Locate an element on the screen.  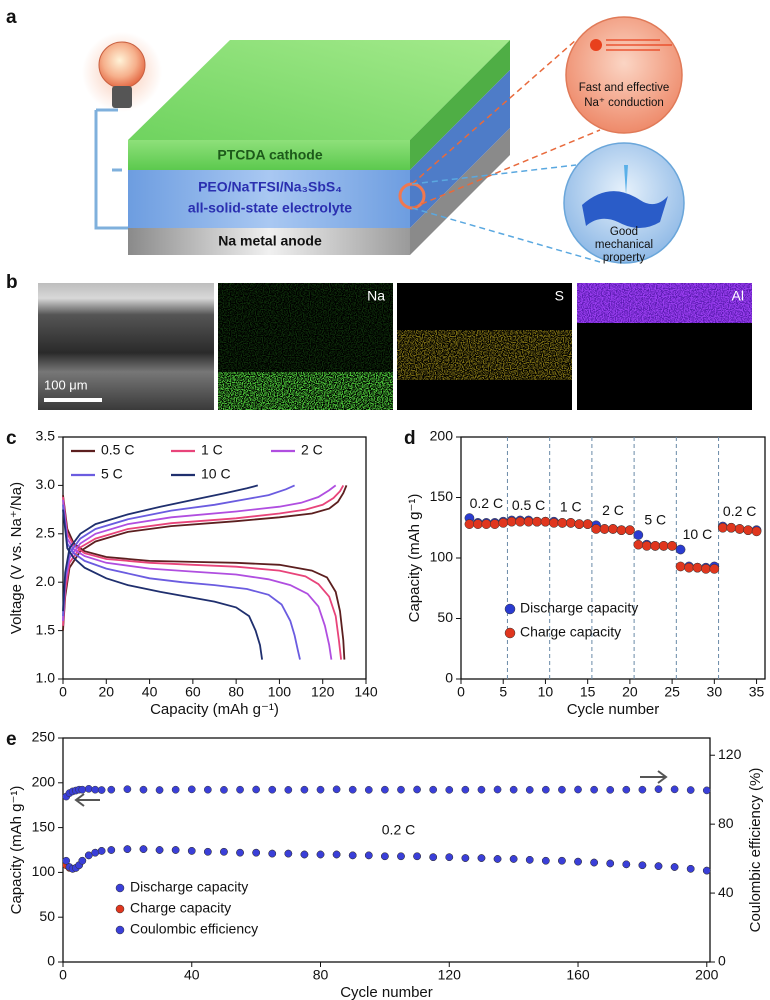
y2-tick-label: 80 is located at coordinates (726, 823).